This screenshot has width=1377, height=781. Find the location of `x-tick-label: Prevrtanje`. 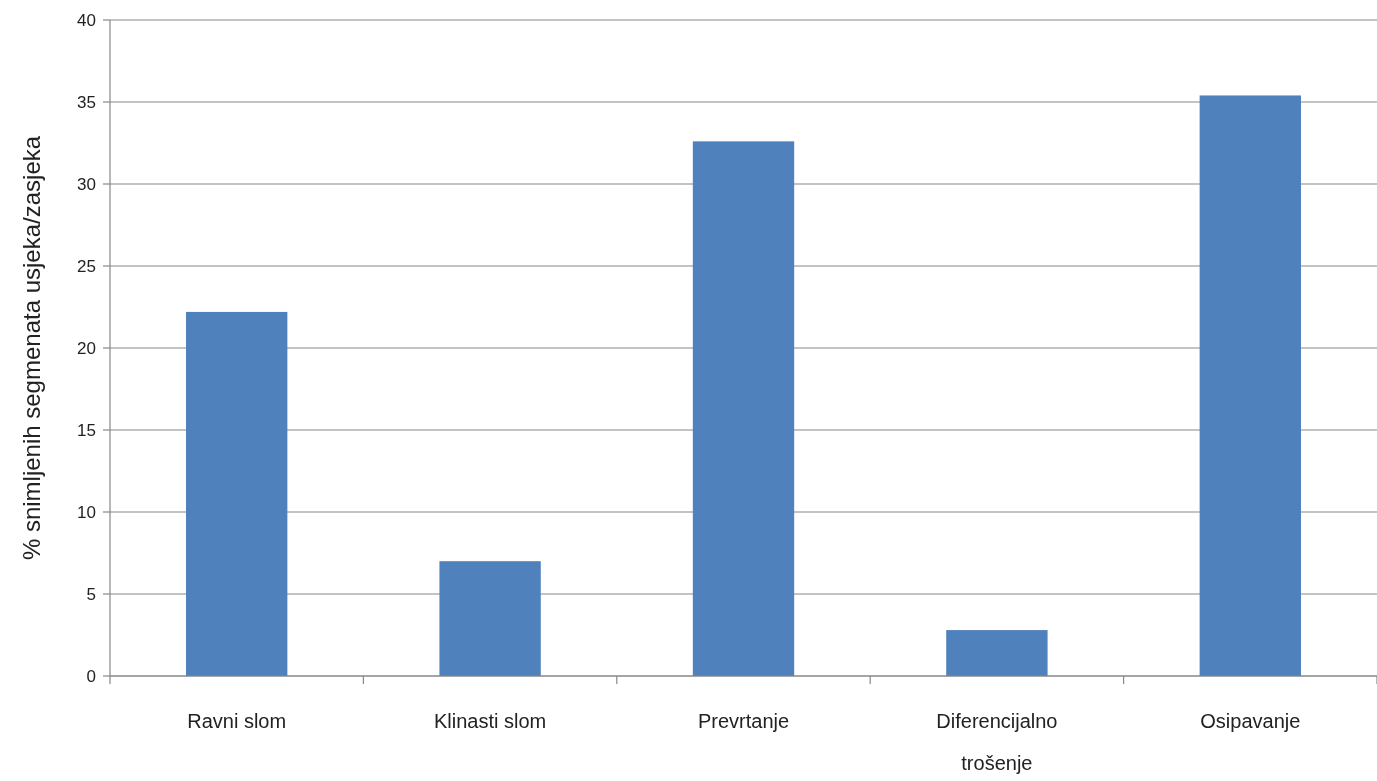

x-tick-label: Prevrtanje is located at coordinates (743, 721).